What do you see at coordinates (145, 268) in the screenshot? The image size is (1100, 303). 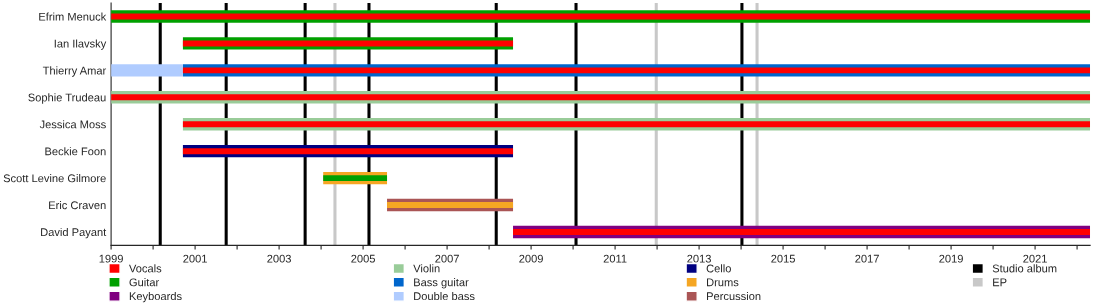 I see `legend-label: Vocals` at bounding box center [145, 268].